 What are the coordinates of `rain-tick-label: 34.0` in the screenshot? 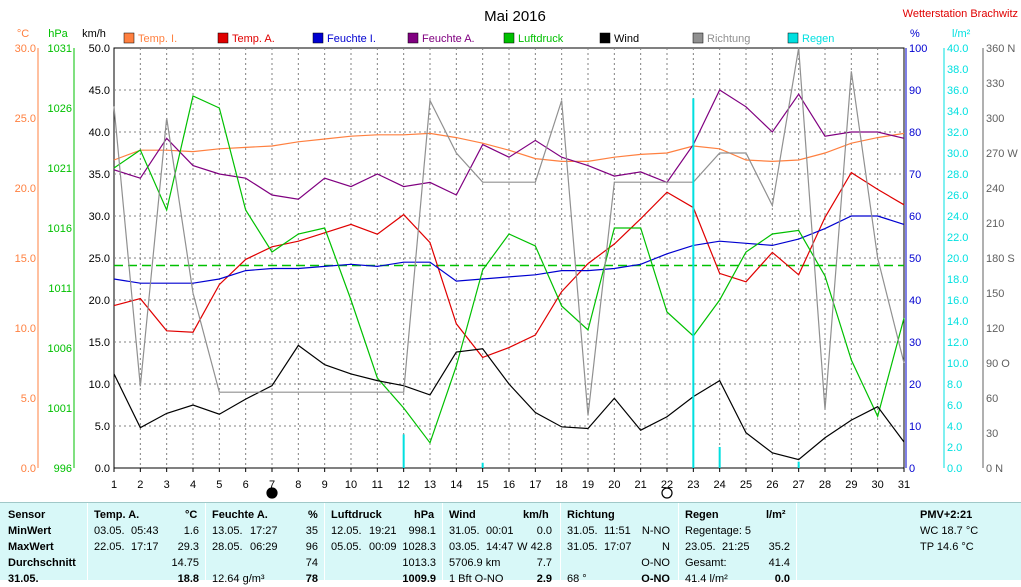 It's located at (957, 112).